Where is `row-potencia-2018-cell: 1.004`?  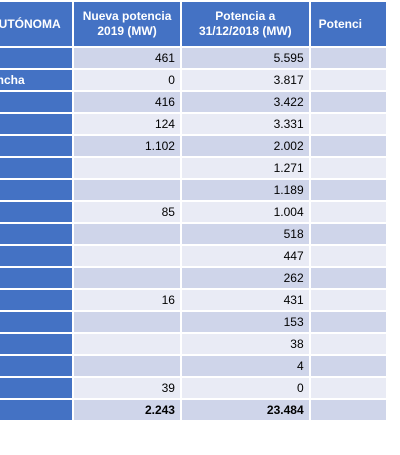
row-potencia-2018-cell: 1.004 is located at coordinates (245, 212).